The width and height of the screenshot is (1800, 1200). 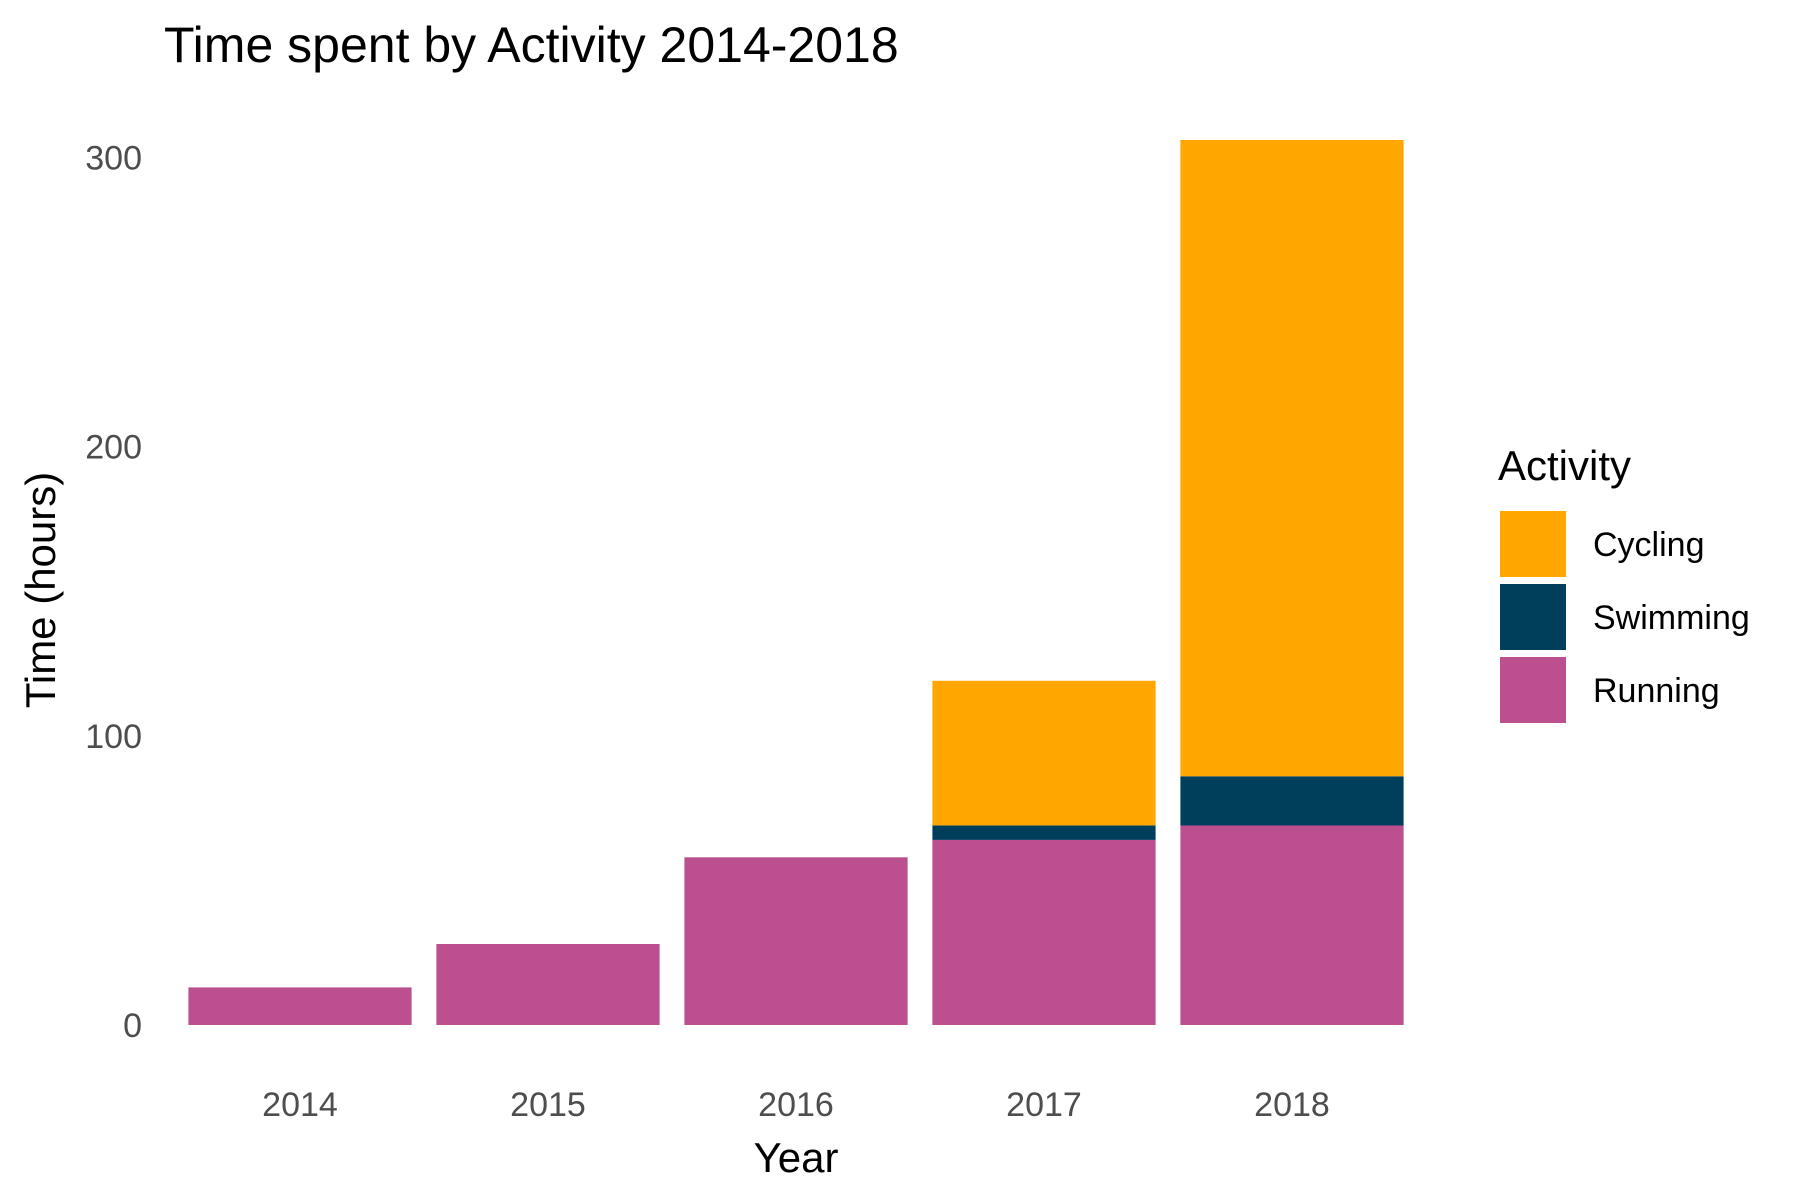 I want to click on legend-key-swimming, so click(x=1533, y=617).